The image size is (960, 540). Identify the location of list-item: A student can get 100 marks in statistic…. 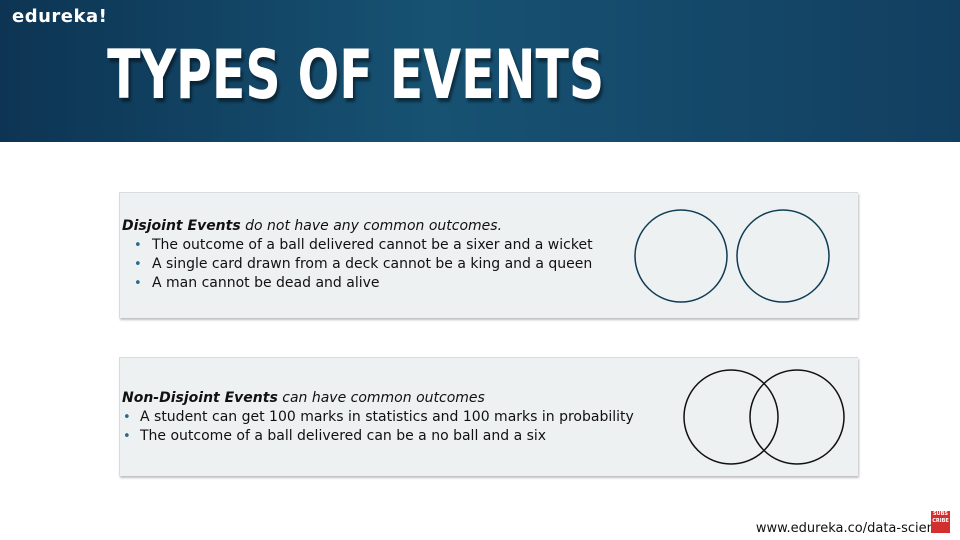
(378, 417).